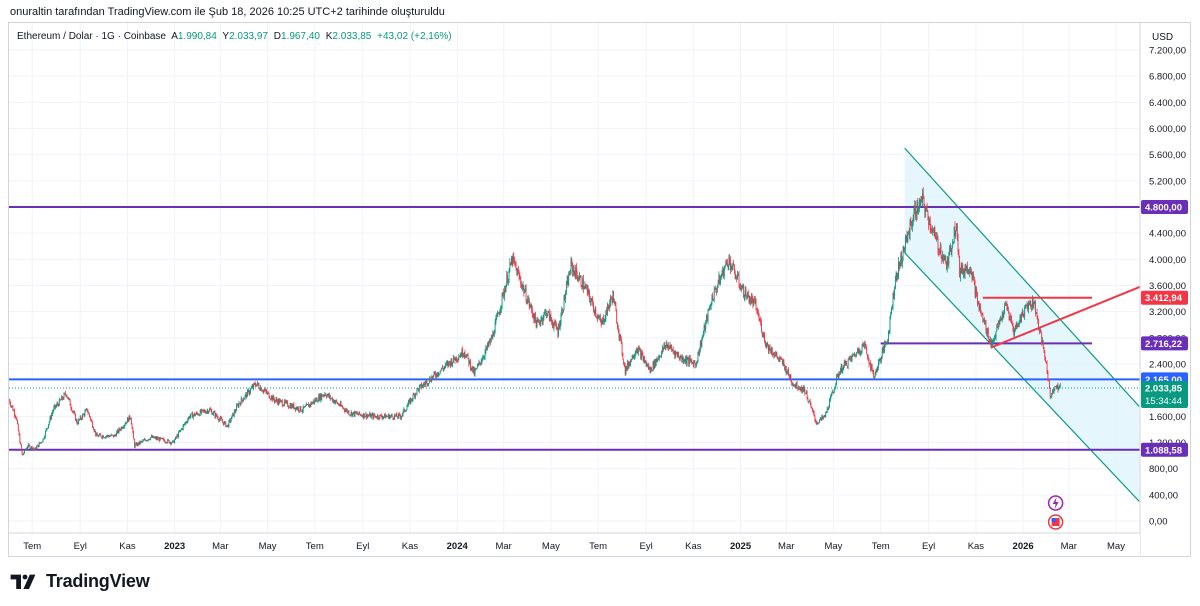 This screenshot has height=606, width=1200. I want to click on currency-label: USD, so click(1162, 37).